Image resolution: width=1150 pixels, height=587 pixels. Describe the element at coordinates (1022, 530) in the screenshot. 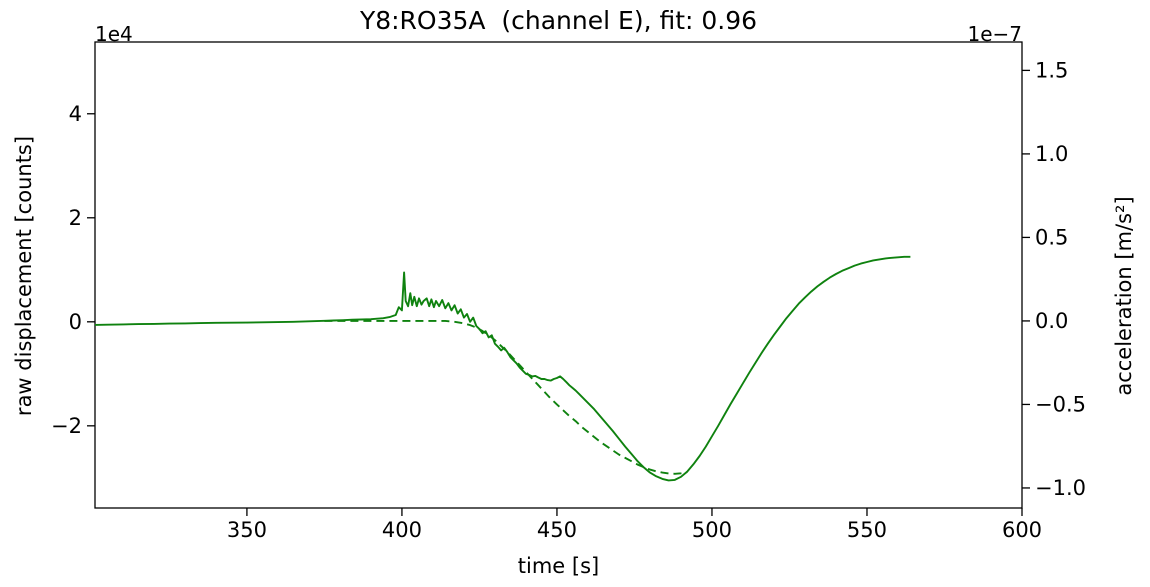

I see `x-tick-label: 600` at that location.